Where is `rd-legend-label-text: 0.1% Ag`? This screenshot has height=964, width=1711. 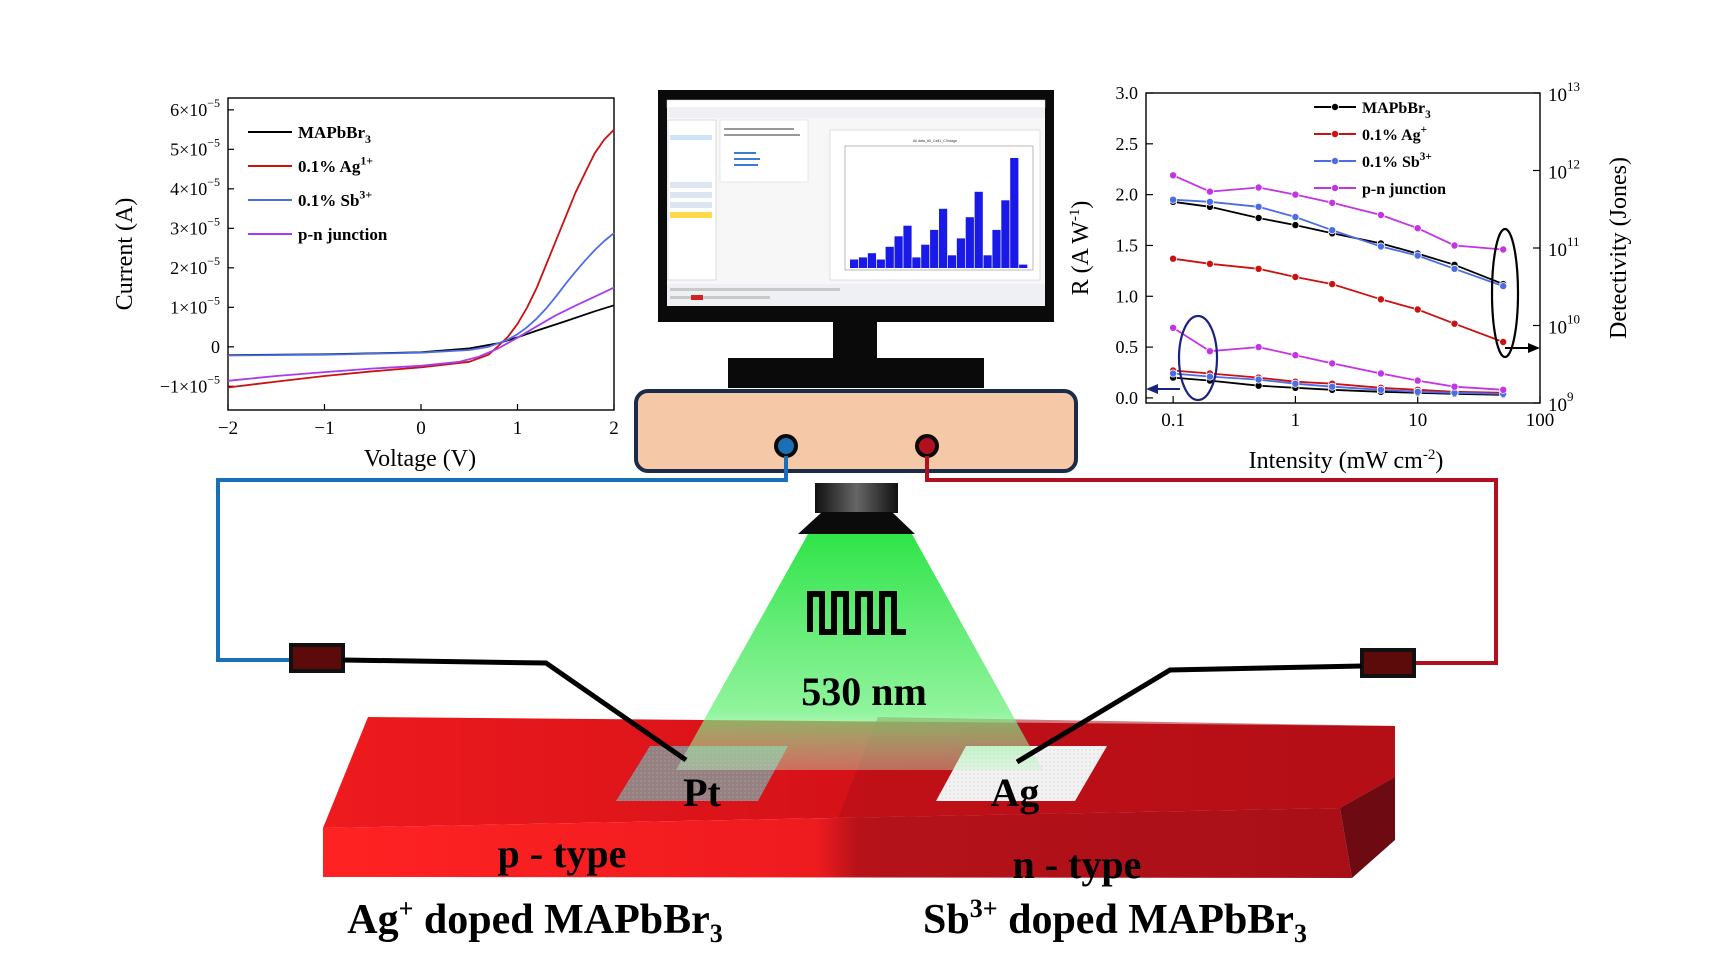 rd-legend-label-text: 0.1% Ag is located at coordinates (1391, 135).